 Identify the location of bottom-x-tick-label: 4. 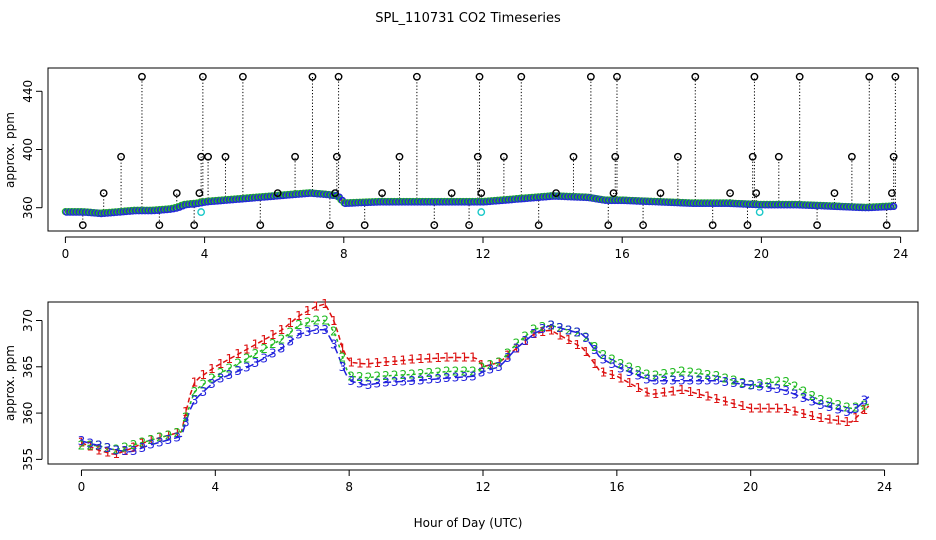
(215, 487).